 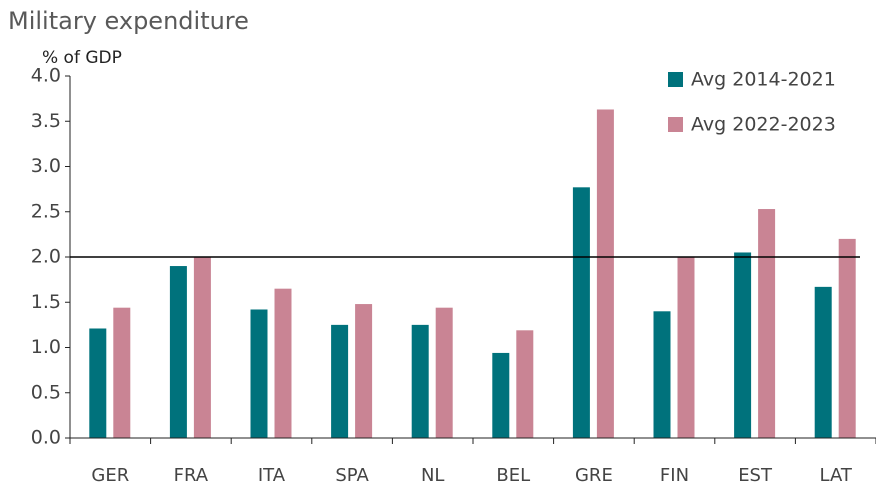 I want to click on x-tick-label: SPA, so click(x=352, y=475).